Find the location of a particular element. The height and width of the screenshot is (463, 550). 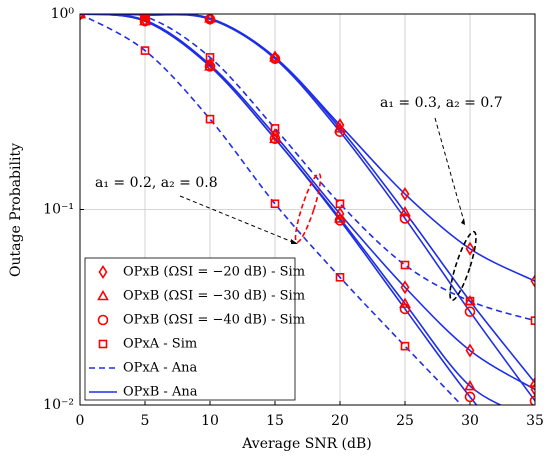

legend-label: OPxB - Ana is located at coordinates (160, 392).